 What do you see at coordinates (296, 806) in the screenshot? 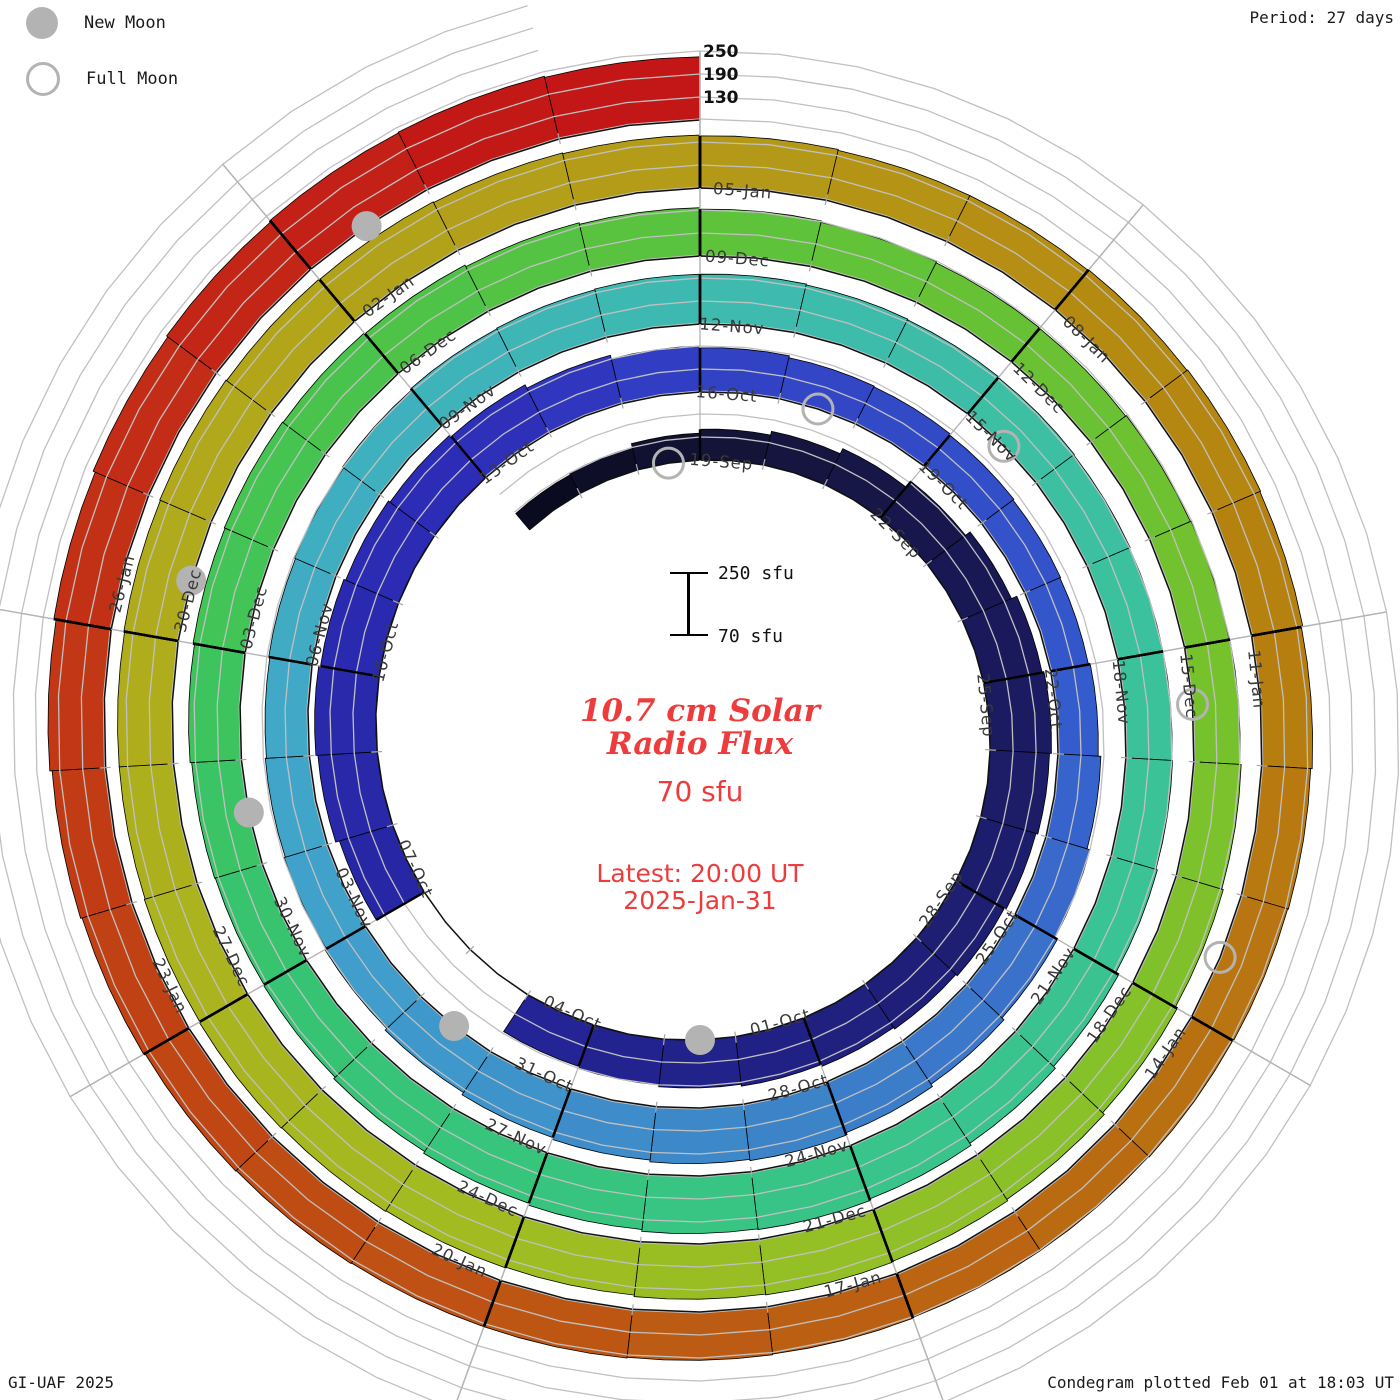
I see `flux-bar-04-Nov` at bounding box center [296, 806].